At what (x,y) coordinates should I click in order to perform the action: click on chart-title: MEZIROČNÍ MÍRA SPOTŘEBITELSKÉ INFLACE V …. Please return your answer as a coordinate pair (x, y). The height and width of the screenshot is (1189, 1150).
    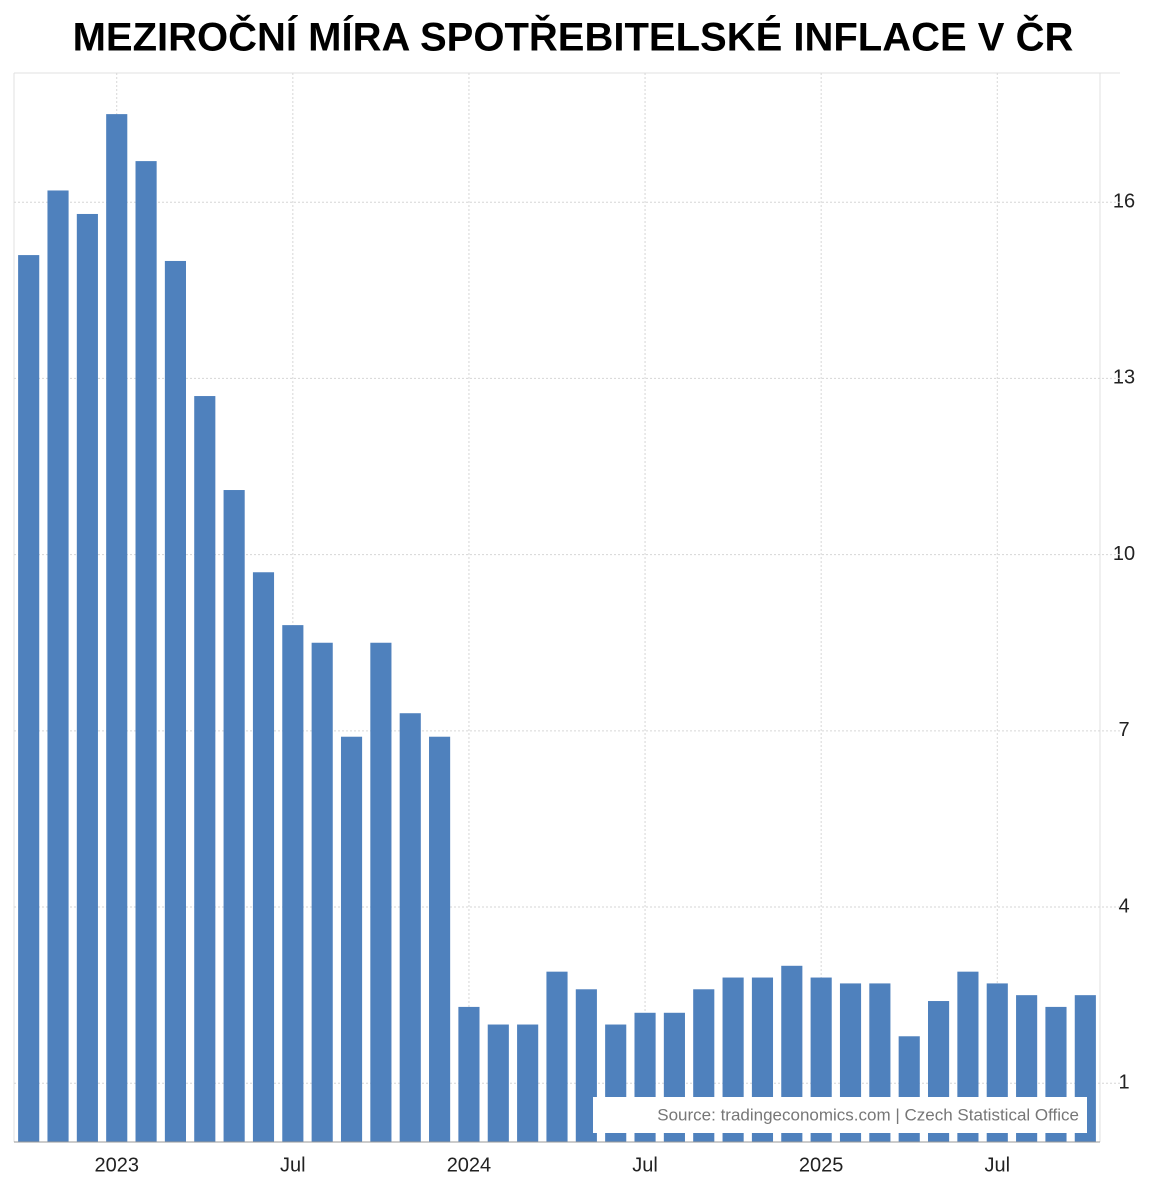
    Looking at the image, I should click on (573, 37).